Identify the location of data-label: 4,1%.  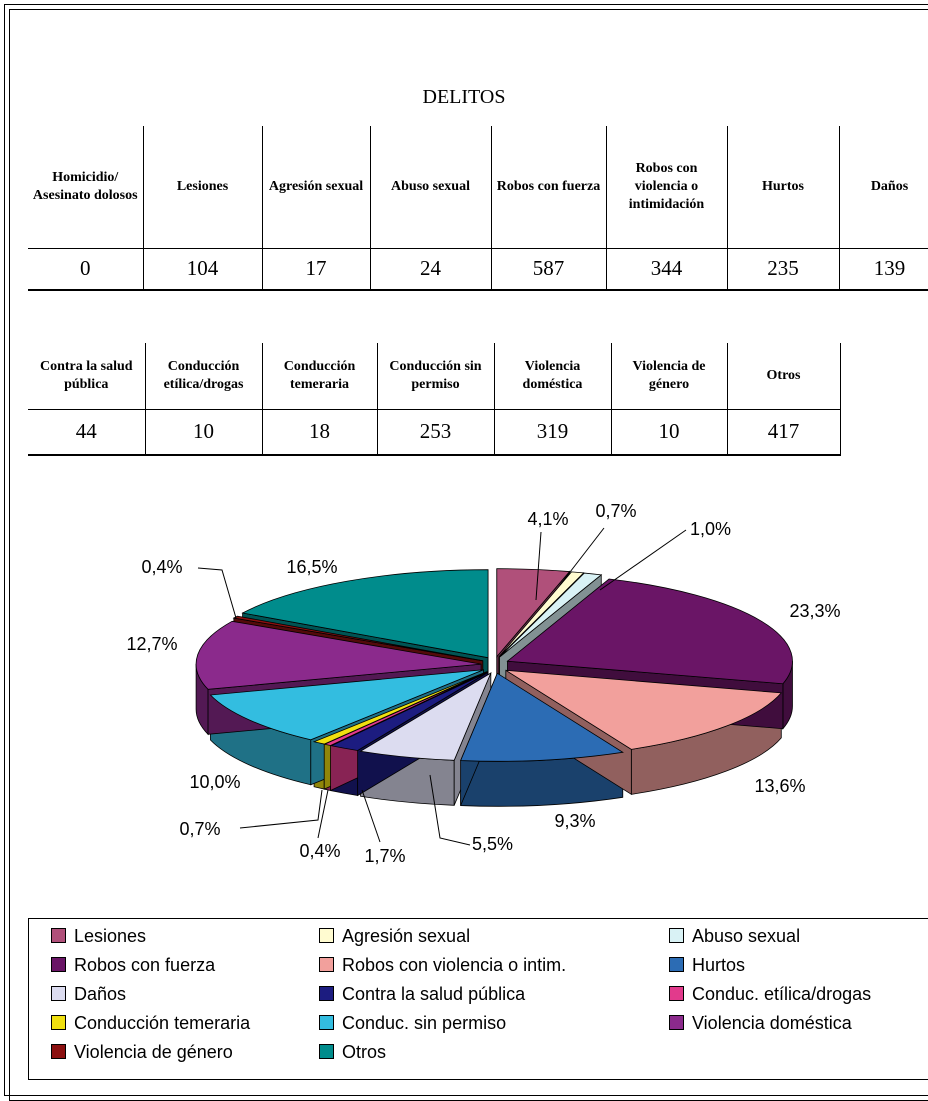
(547, 519).